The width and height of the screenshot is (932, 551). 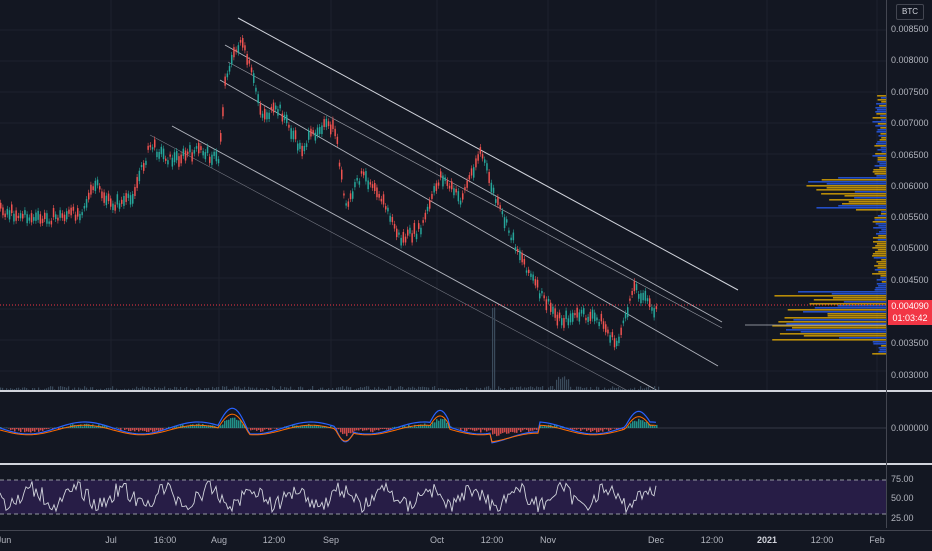 I want to click on rsi-chart, so click(x=443, y=497).